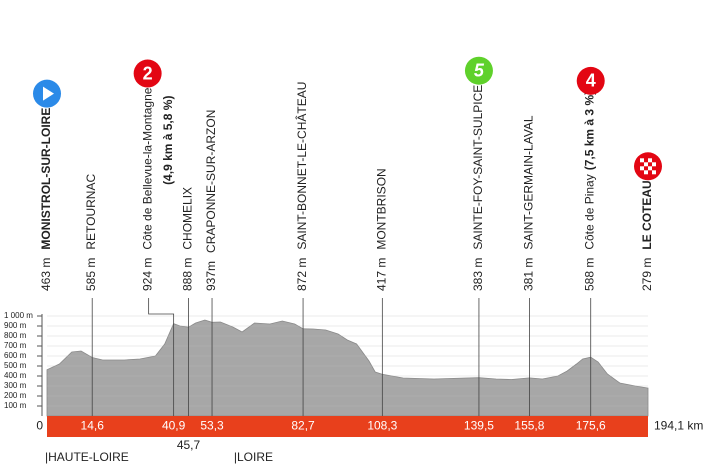 The height and width of the screenshot is (467, 712). Describe the element at coordinates (15, 365) in the screenshot. I see `y-tick-label: 500 m` at that location.